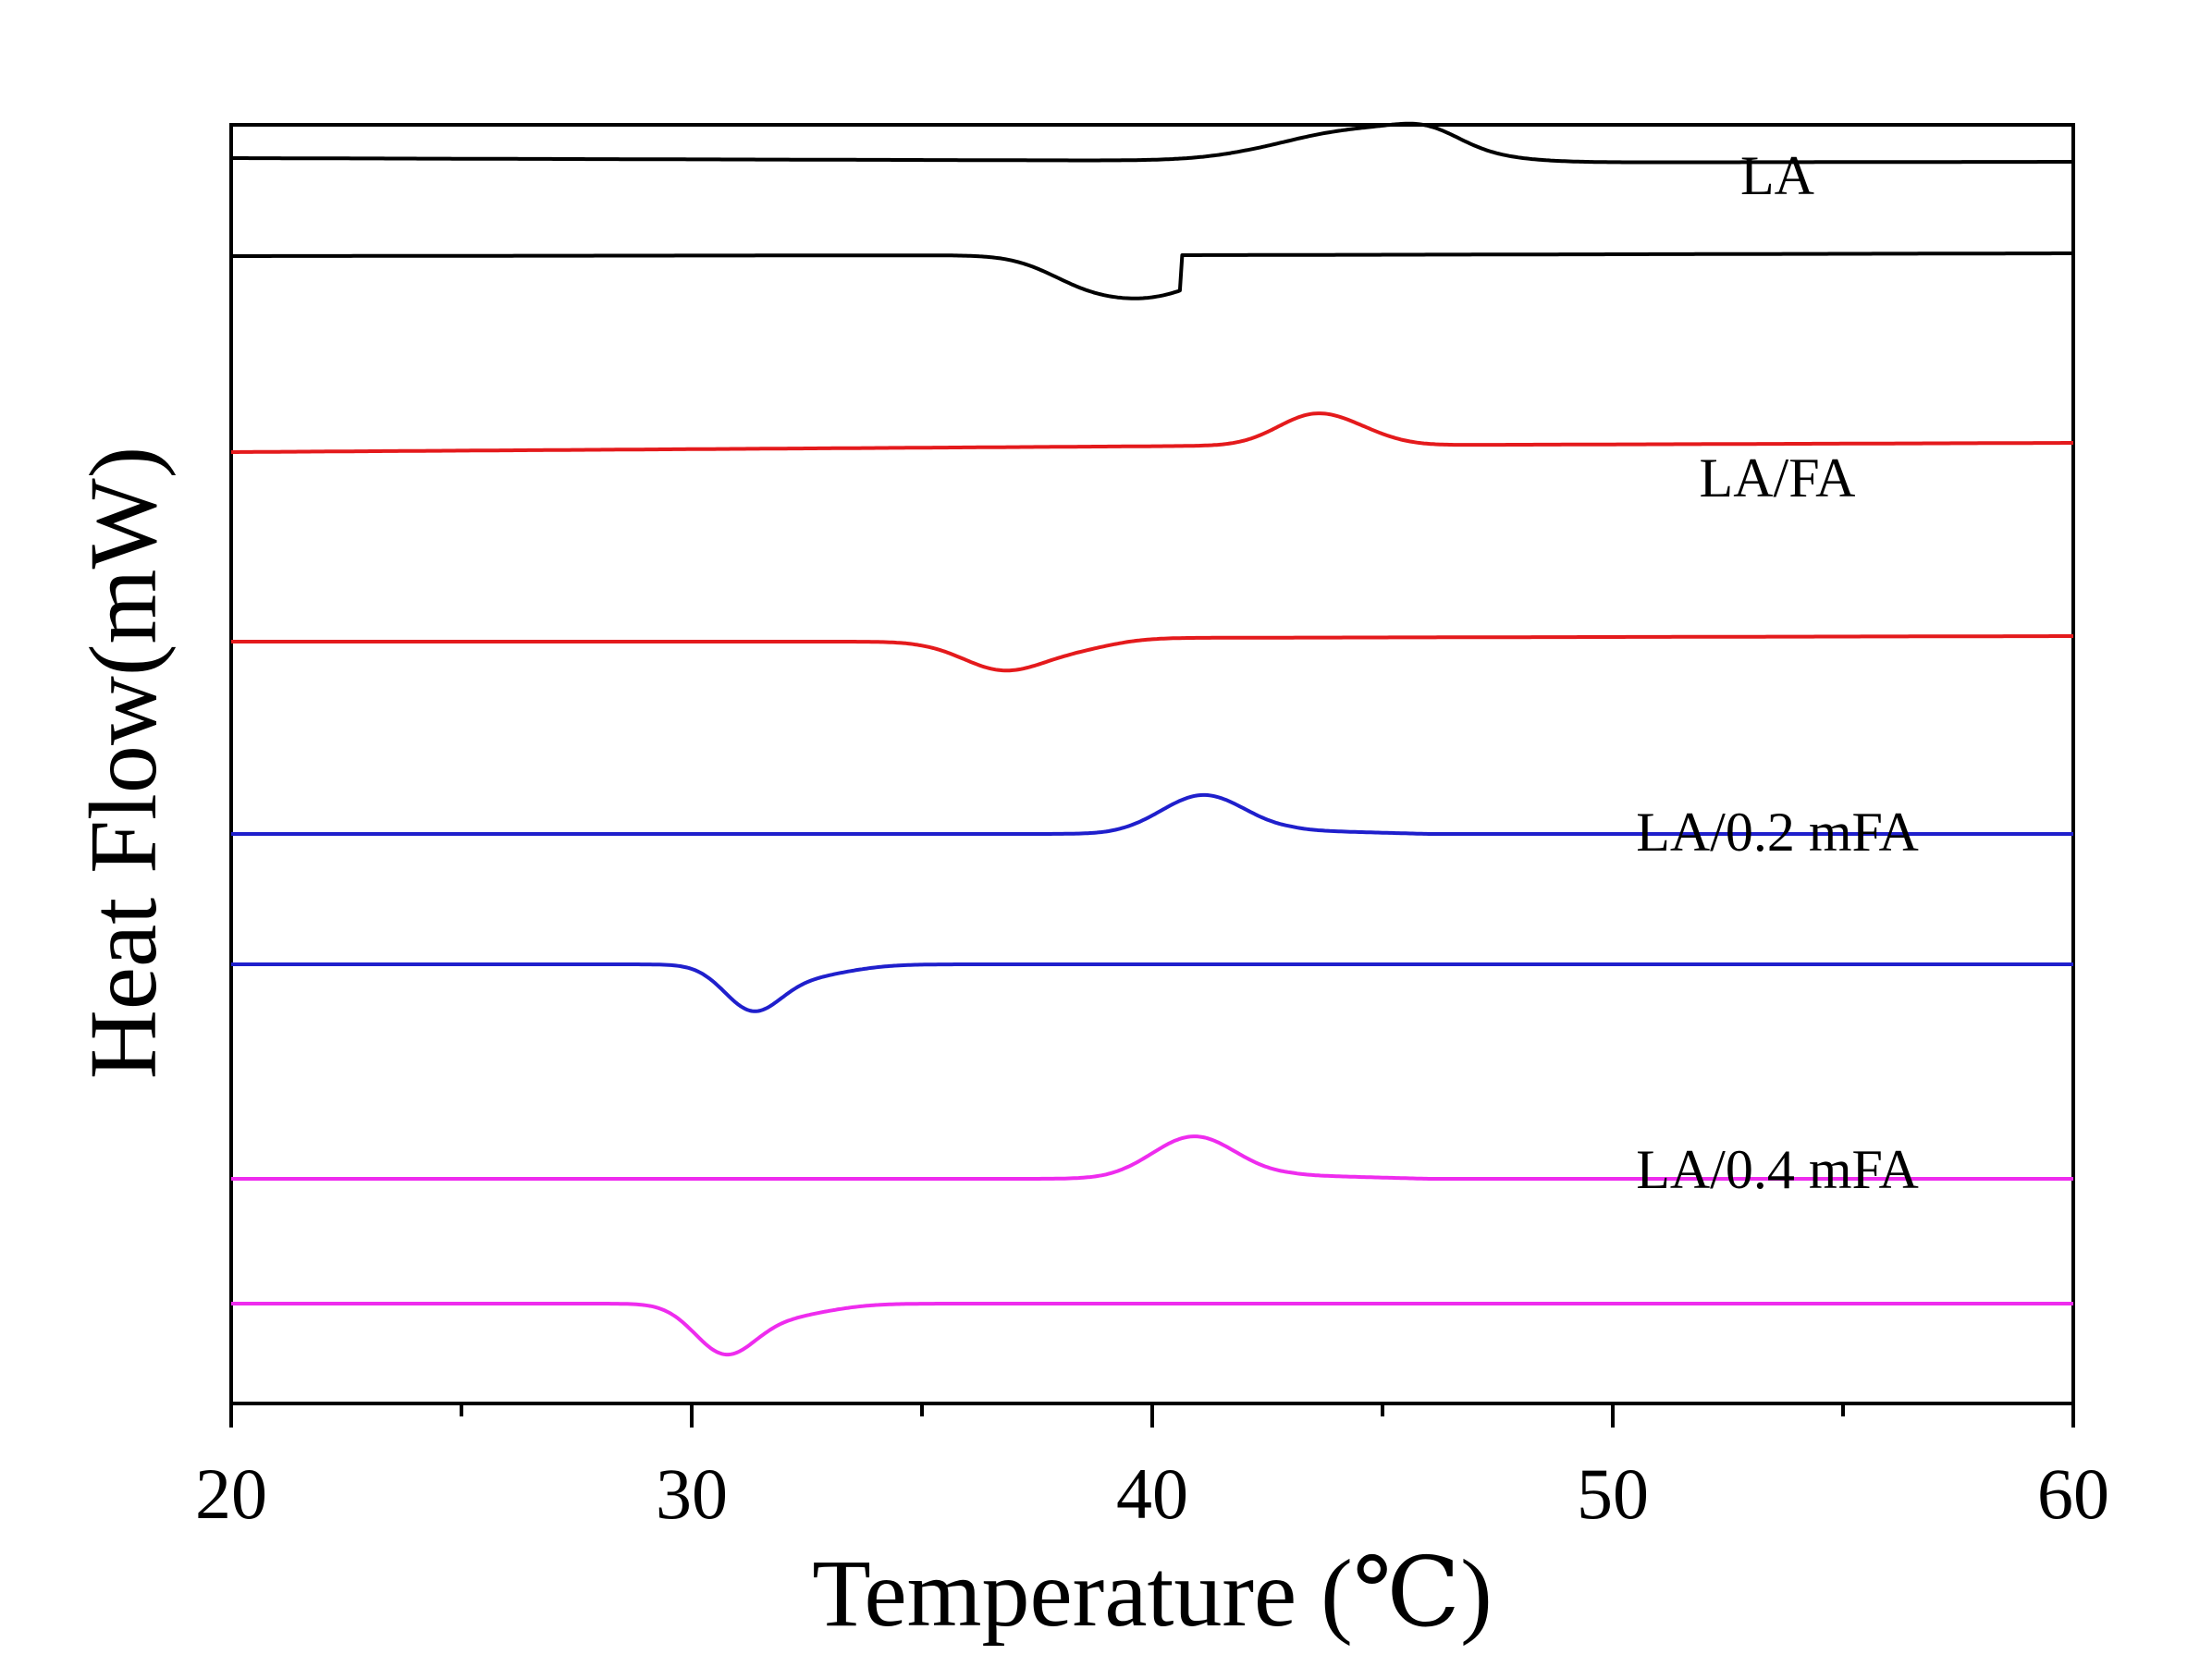 The image size is (2212, 1679). Describe the element at coordinates (1152, 987) in the screenshot. I see `series-la-0-2-mfa-cooling-curve` at that location.